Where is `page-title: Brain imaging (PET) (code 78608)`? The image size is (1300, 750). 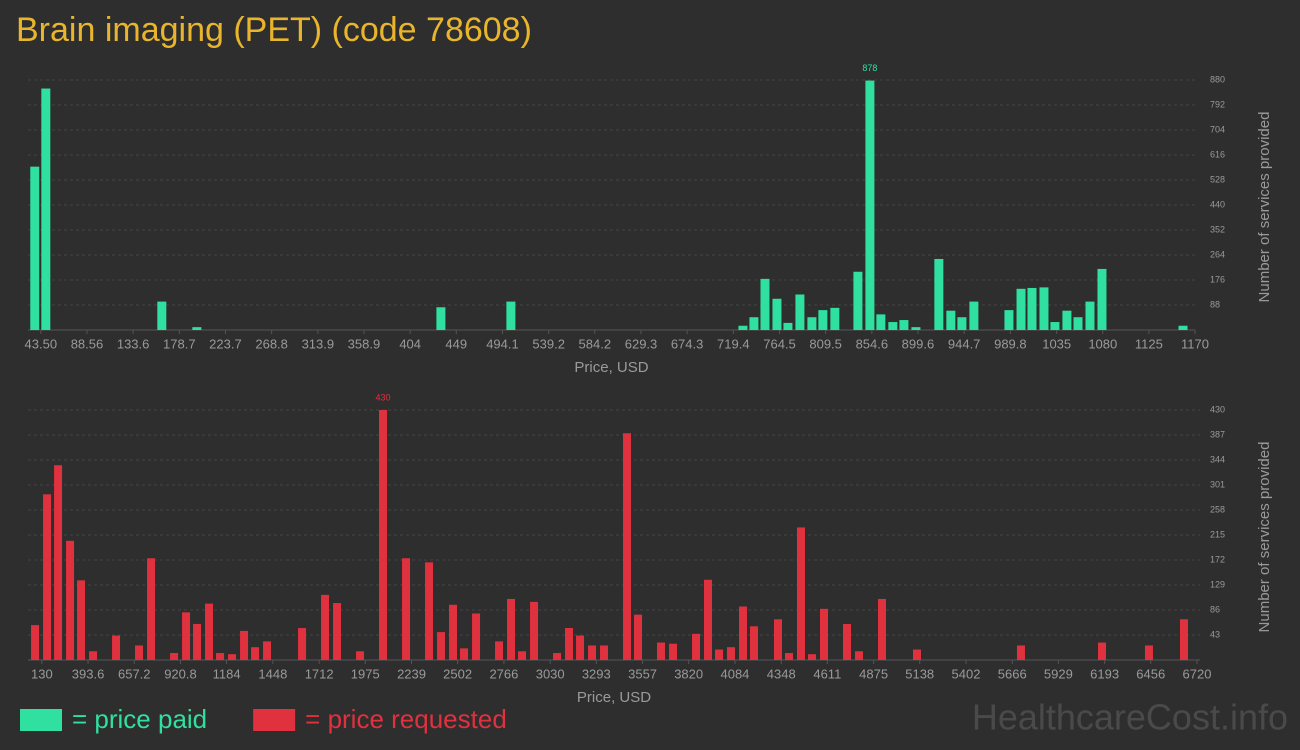
page-title: Brain imaging (PET) (code 78608) is located at coordinates (274, 30).